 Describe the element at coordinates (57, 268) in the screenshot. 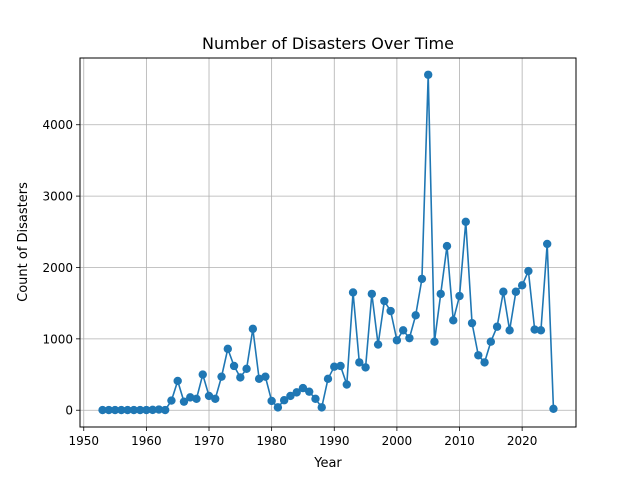

I see `y-tick-label: 2000` at that location.